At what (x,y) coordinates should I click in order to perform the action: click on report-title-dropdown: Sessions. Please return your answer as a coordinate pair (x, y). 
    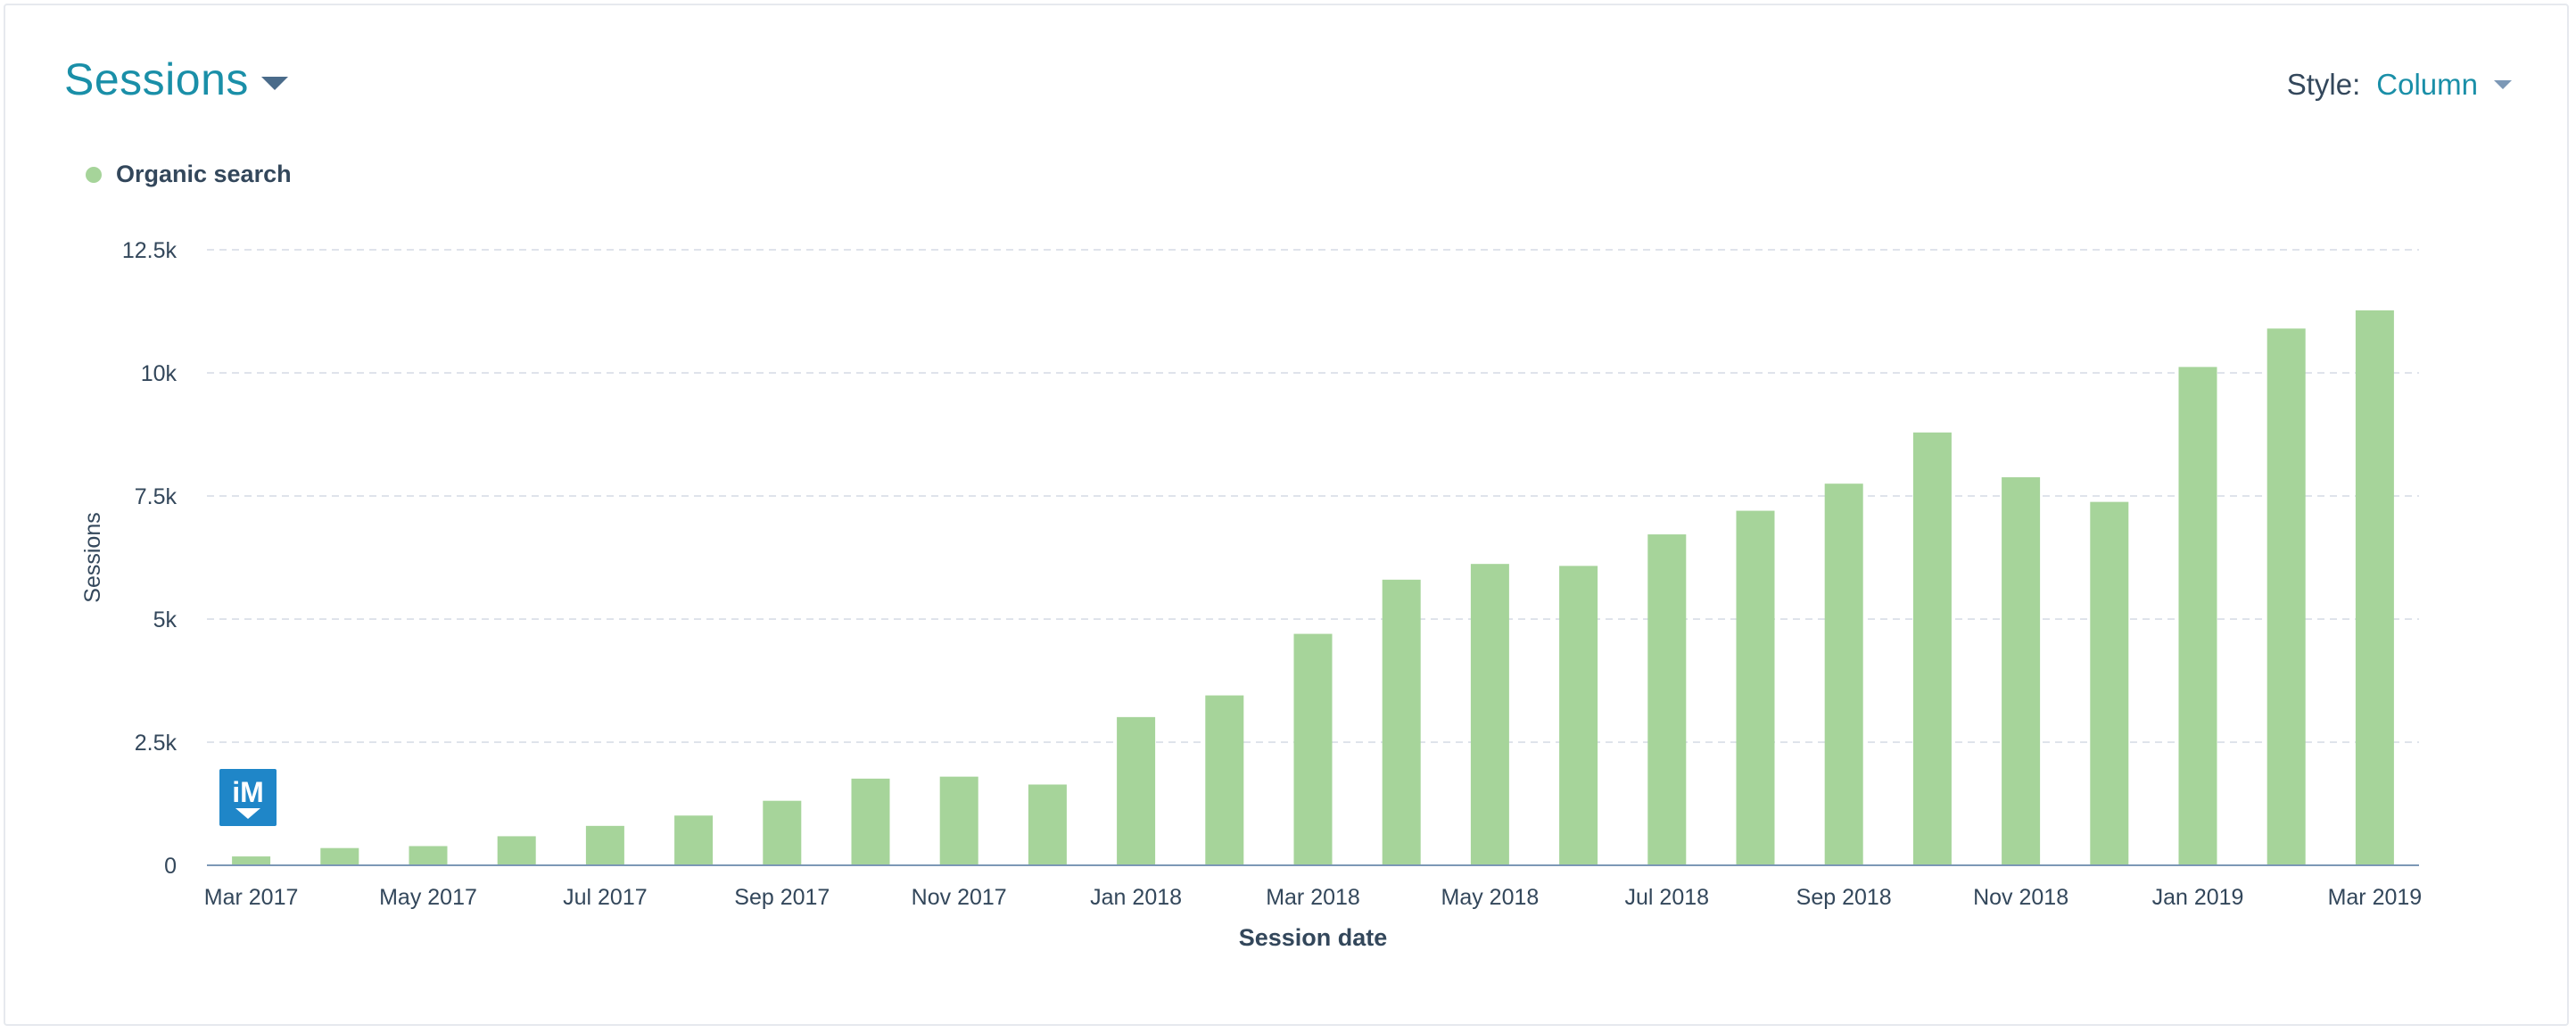
    Looking at the image, I should click on (176, 79).